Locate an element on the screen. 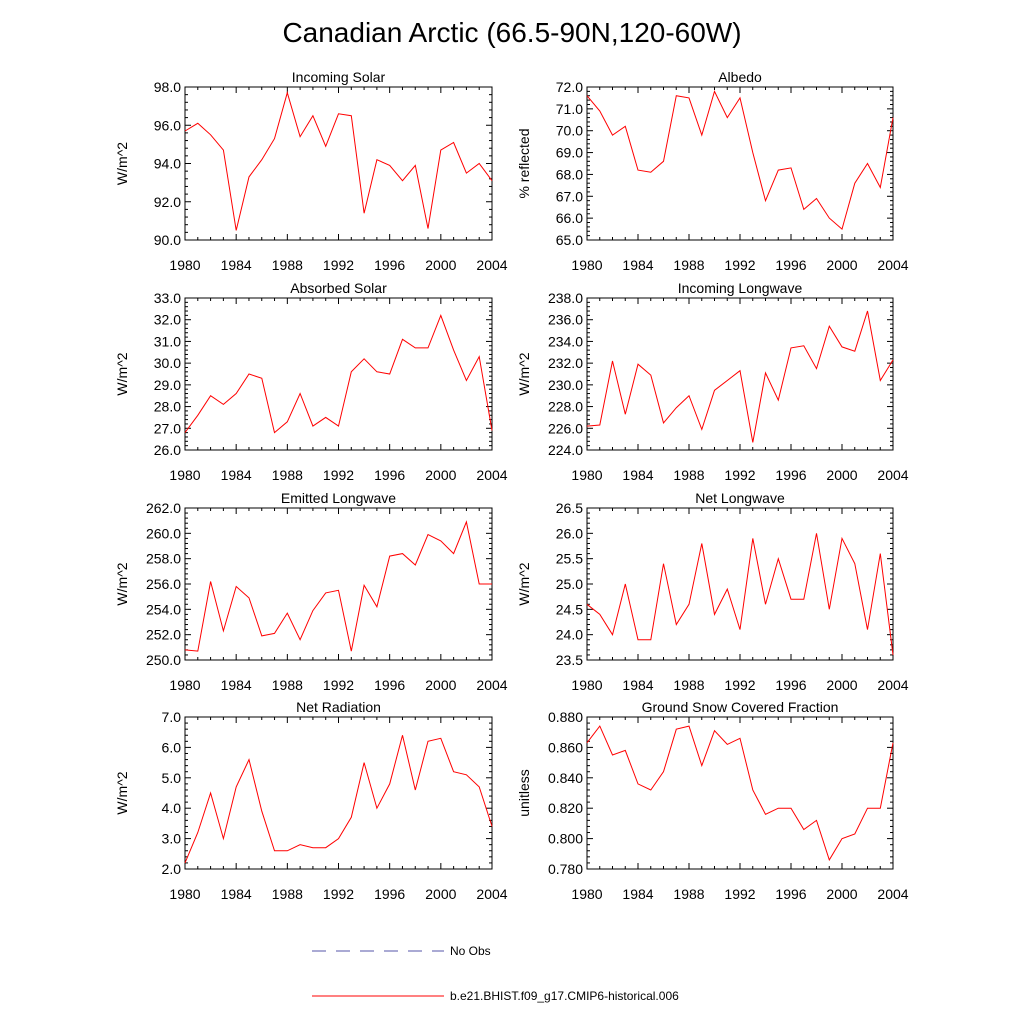 This screenshot has width=1024, height=1024. y-tick-label: 29.0 is located at coordinates (167, 385).